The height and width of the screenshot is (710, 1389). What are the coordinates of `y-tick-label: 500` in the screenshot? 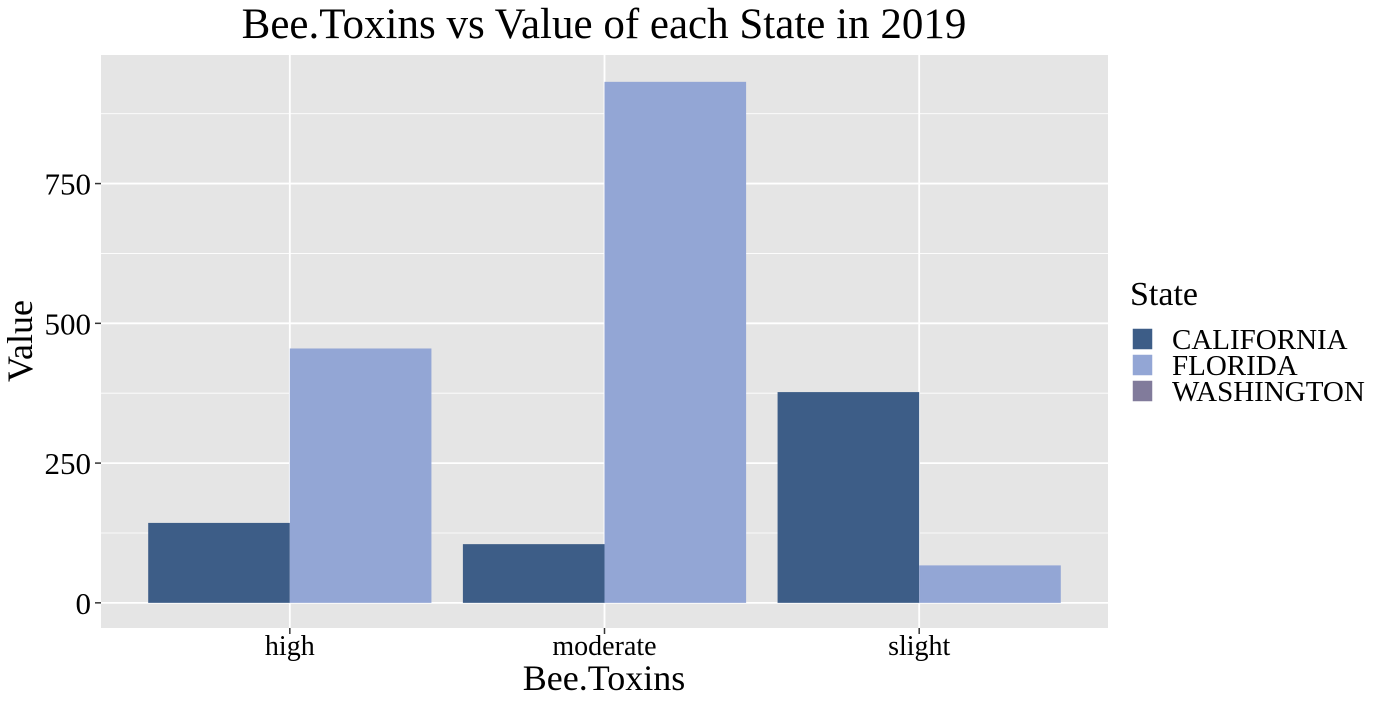 It's located at (68, 323).